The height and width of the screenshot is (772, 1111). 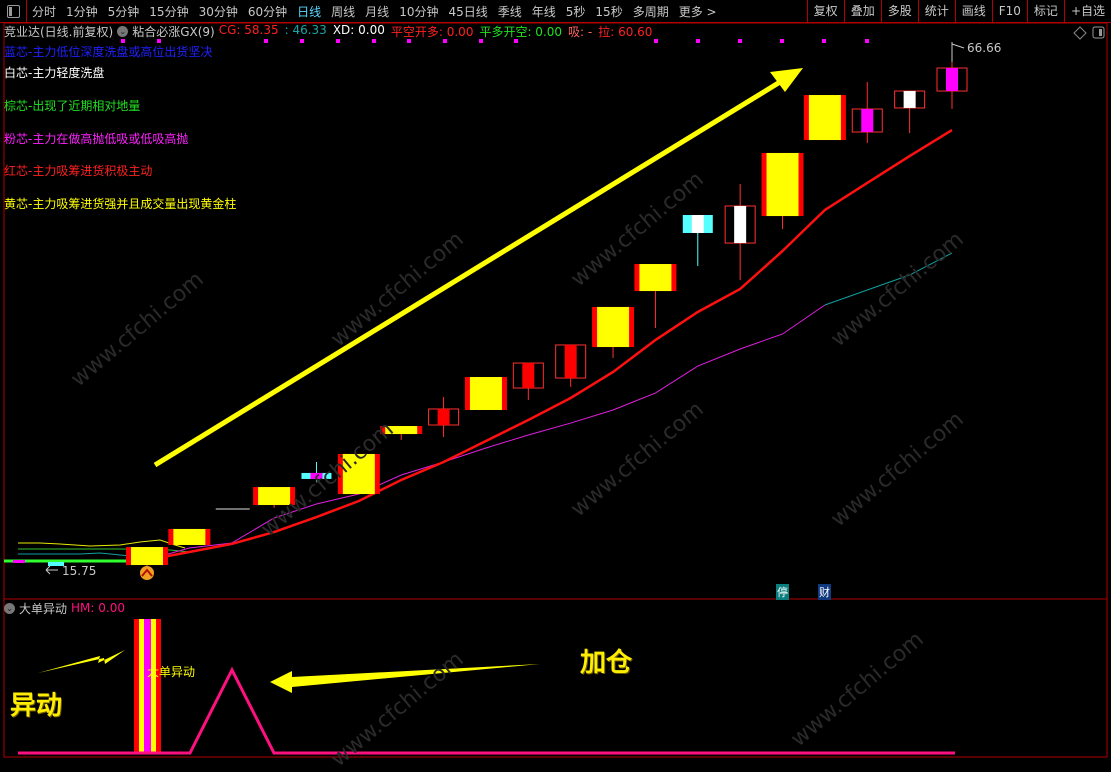 I want to click on panel-toggle-button, so click(x=13, y=11).